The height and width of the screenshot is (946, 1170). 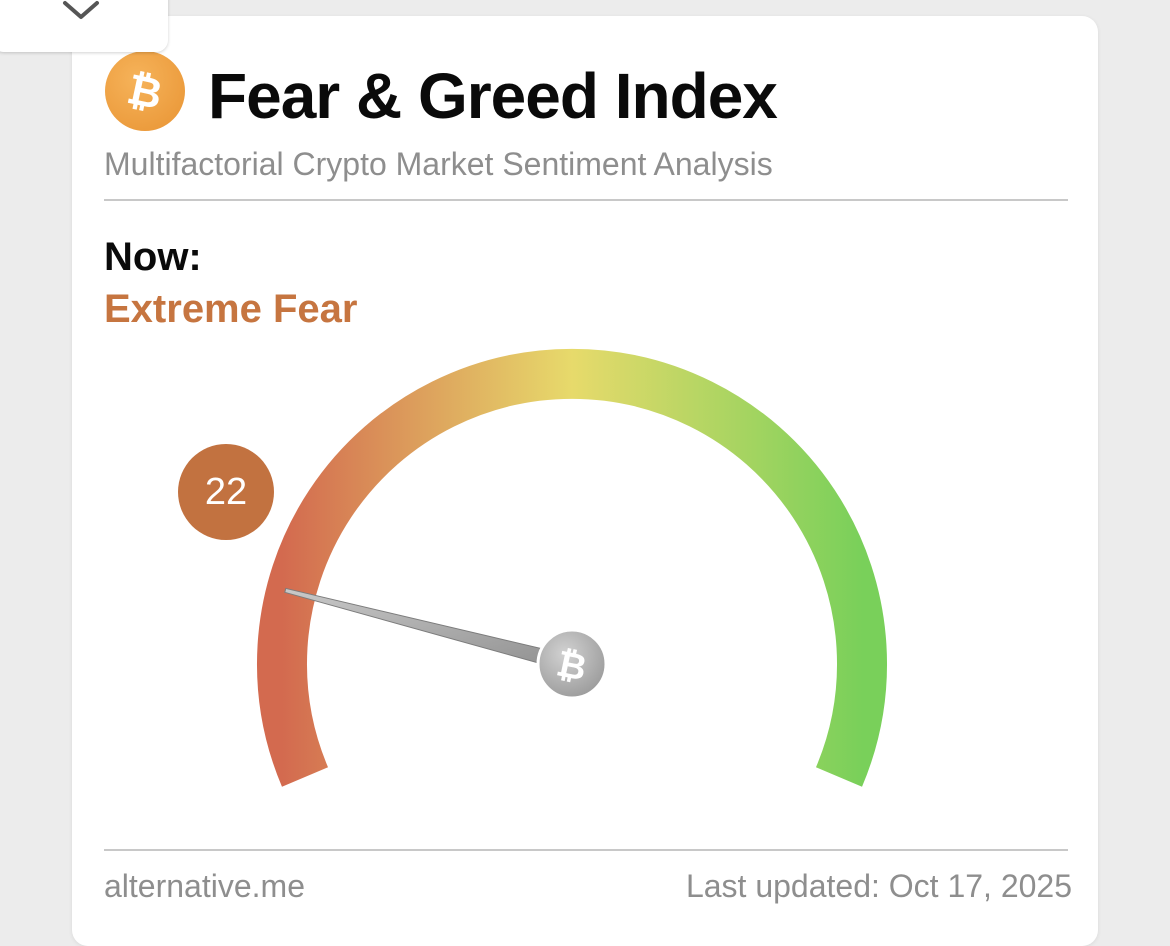 What do you see at coordinates (586, 200) in the screenshot?
I see `header-divider` at bounding box center [586, 200].